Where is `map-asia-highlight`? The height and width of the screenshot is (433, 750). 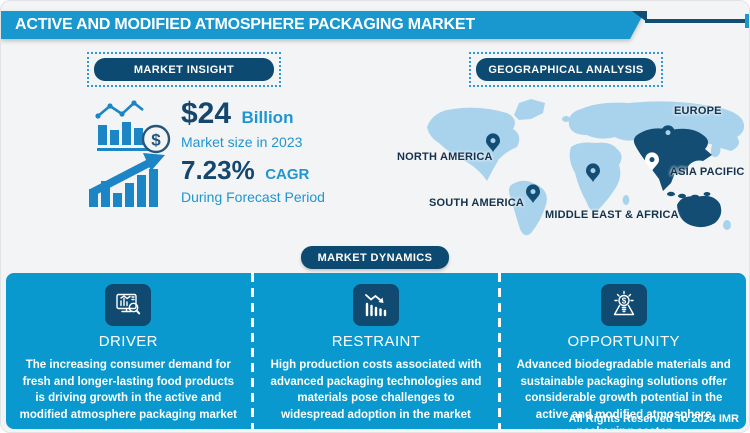
map-asia-highlight is located at coordinates (672, 159).